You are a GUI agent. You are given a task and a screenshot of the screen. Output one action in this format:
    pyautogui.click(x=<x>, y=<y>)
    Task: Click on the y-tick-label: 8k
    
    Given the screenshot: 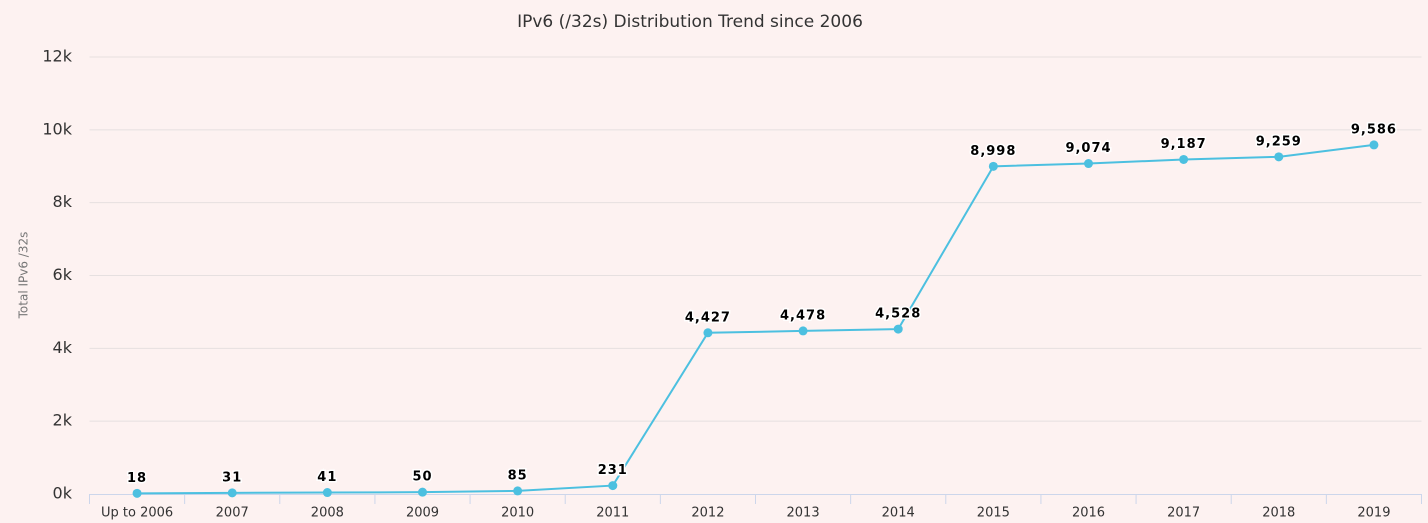 What is the action you would take?
    pyautogui.click(x=63, y=201)
    